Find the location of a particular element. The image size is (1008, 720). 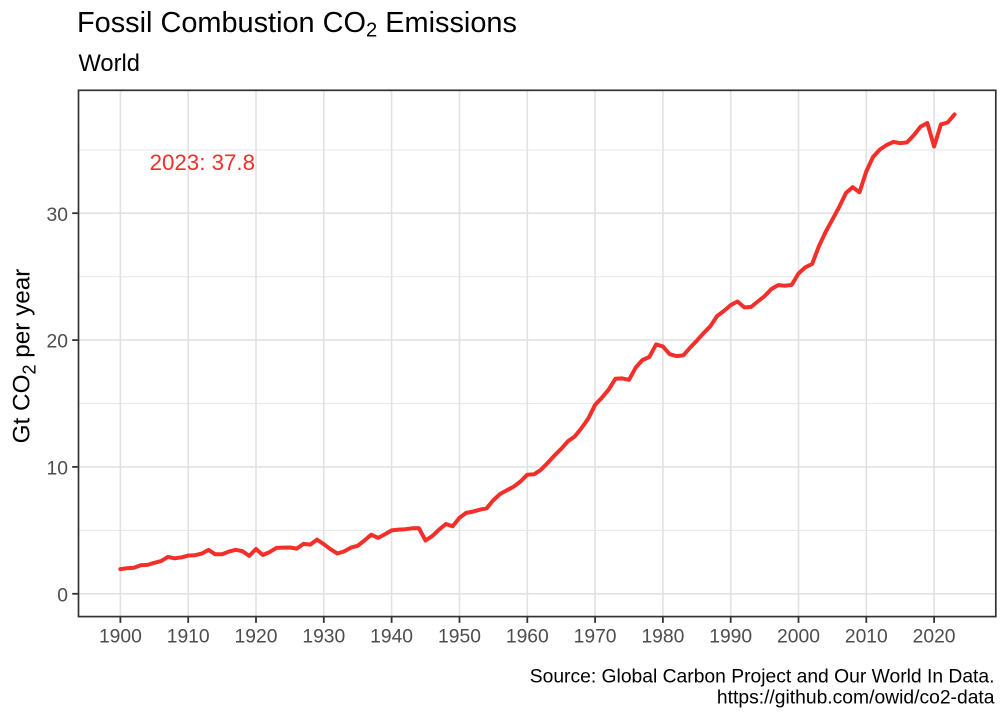

svg-text:Fossil Combustion CO2 Emission: Fossil Combustion CO2 Emissions is located at coordinates (297, 24).